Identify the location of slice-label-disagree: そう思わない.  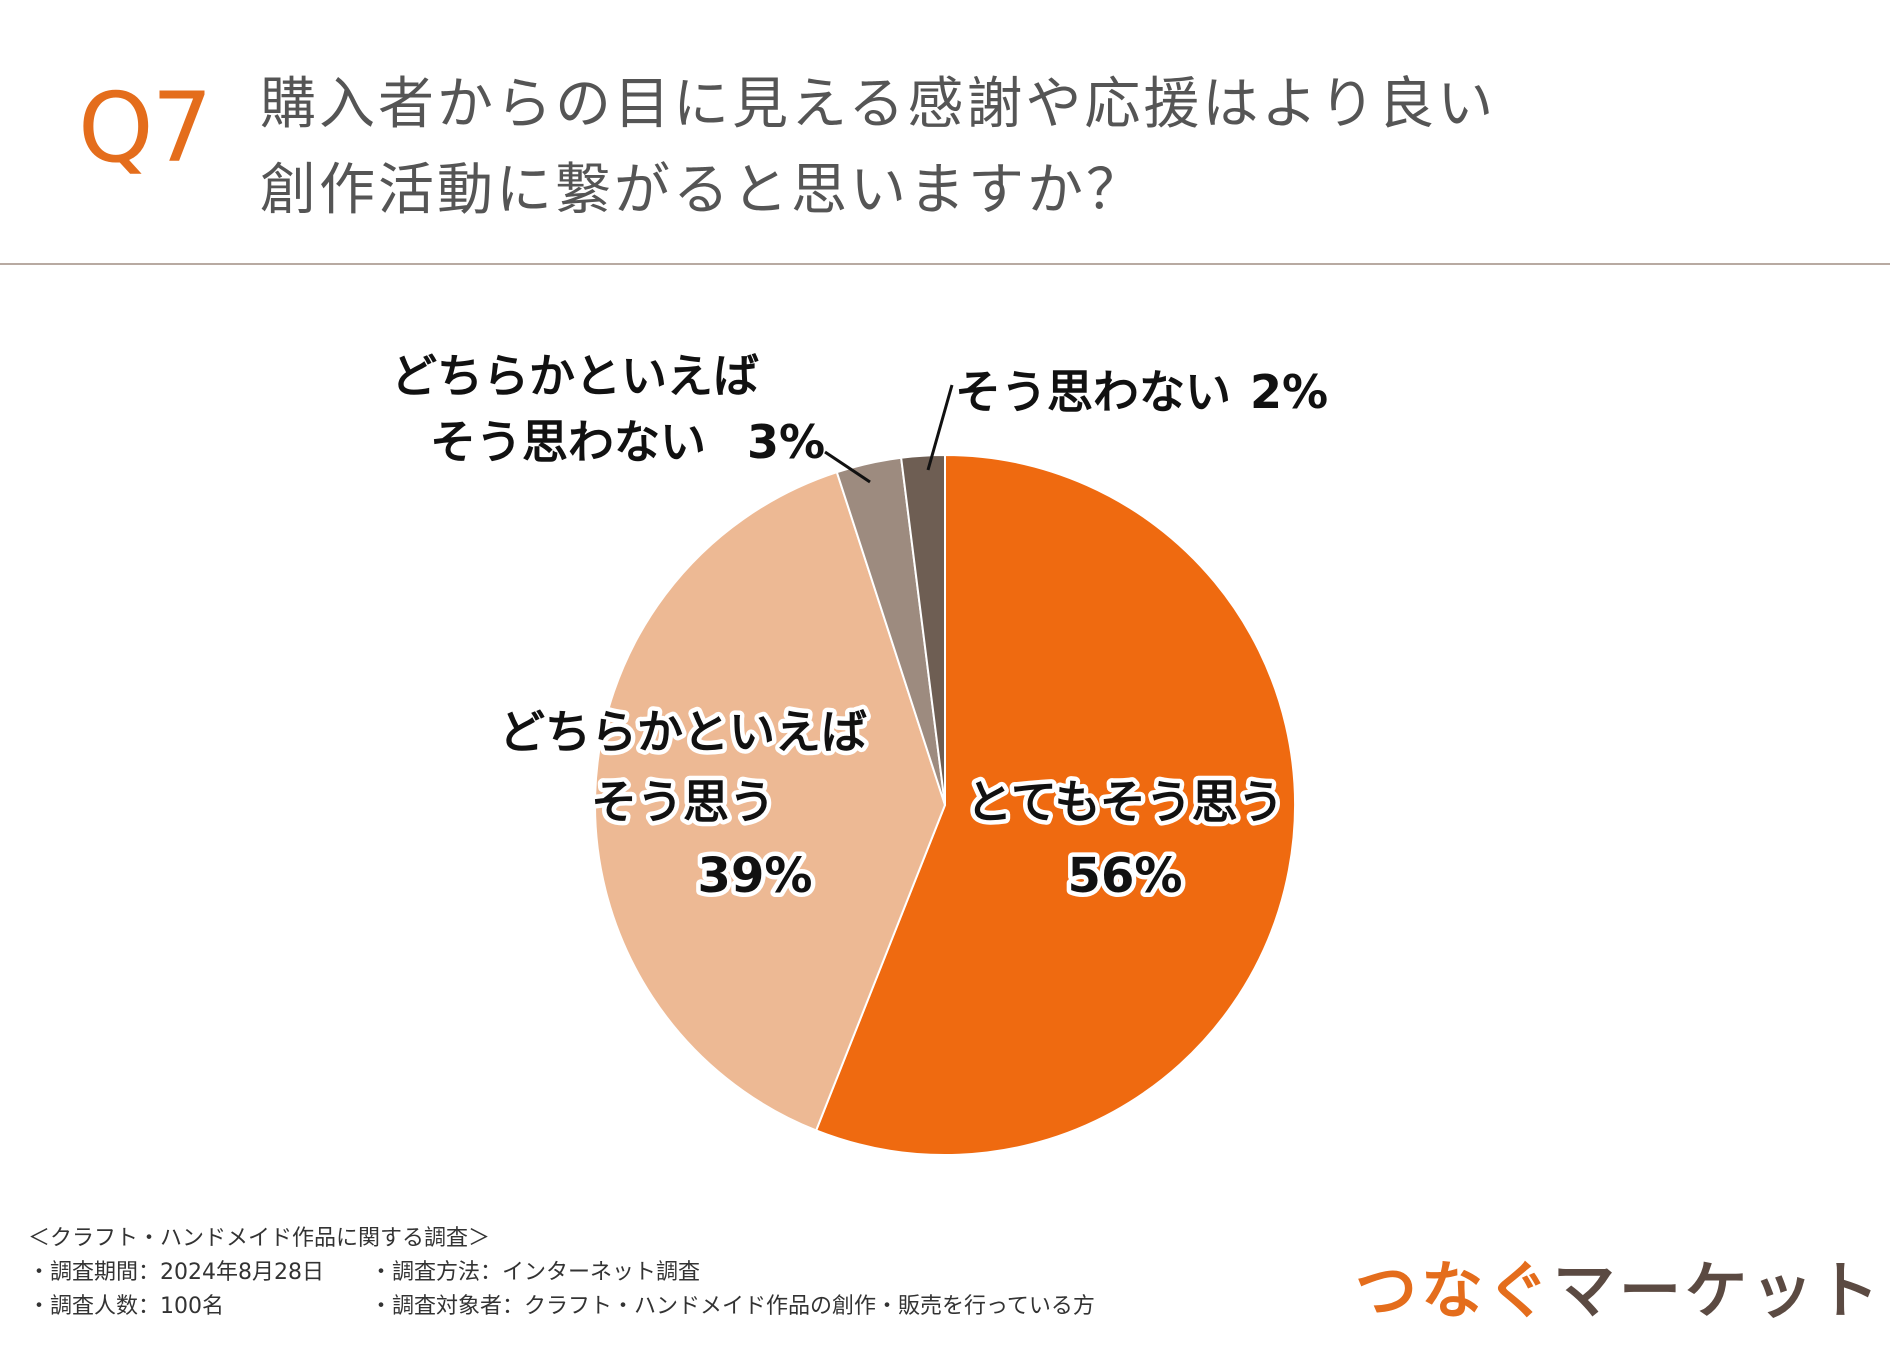
(1093, 392).